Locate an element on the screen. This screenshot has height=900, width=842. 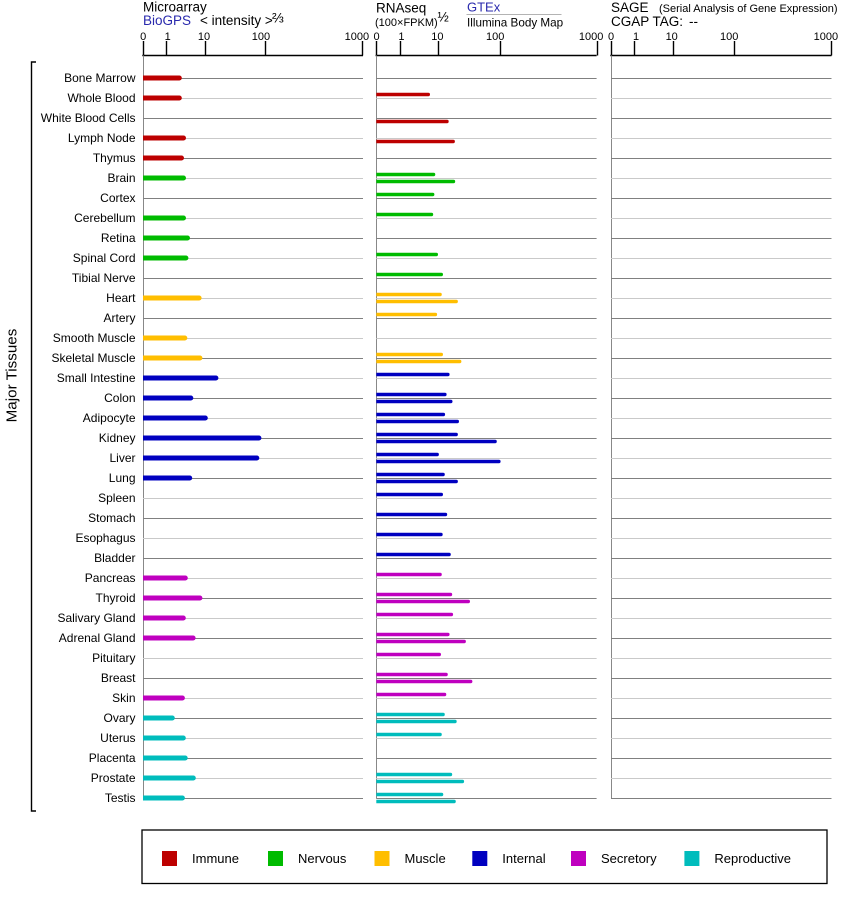
svg-text: Secretory is located at coordinates (629, 858).